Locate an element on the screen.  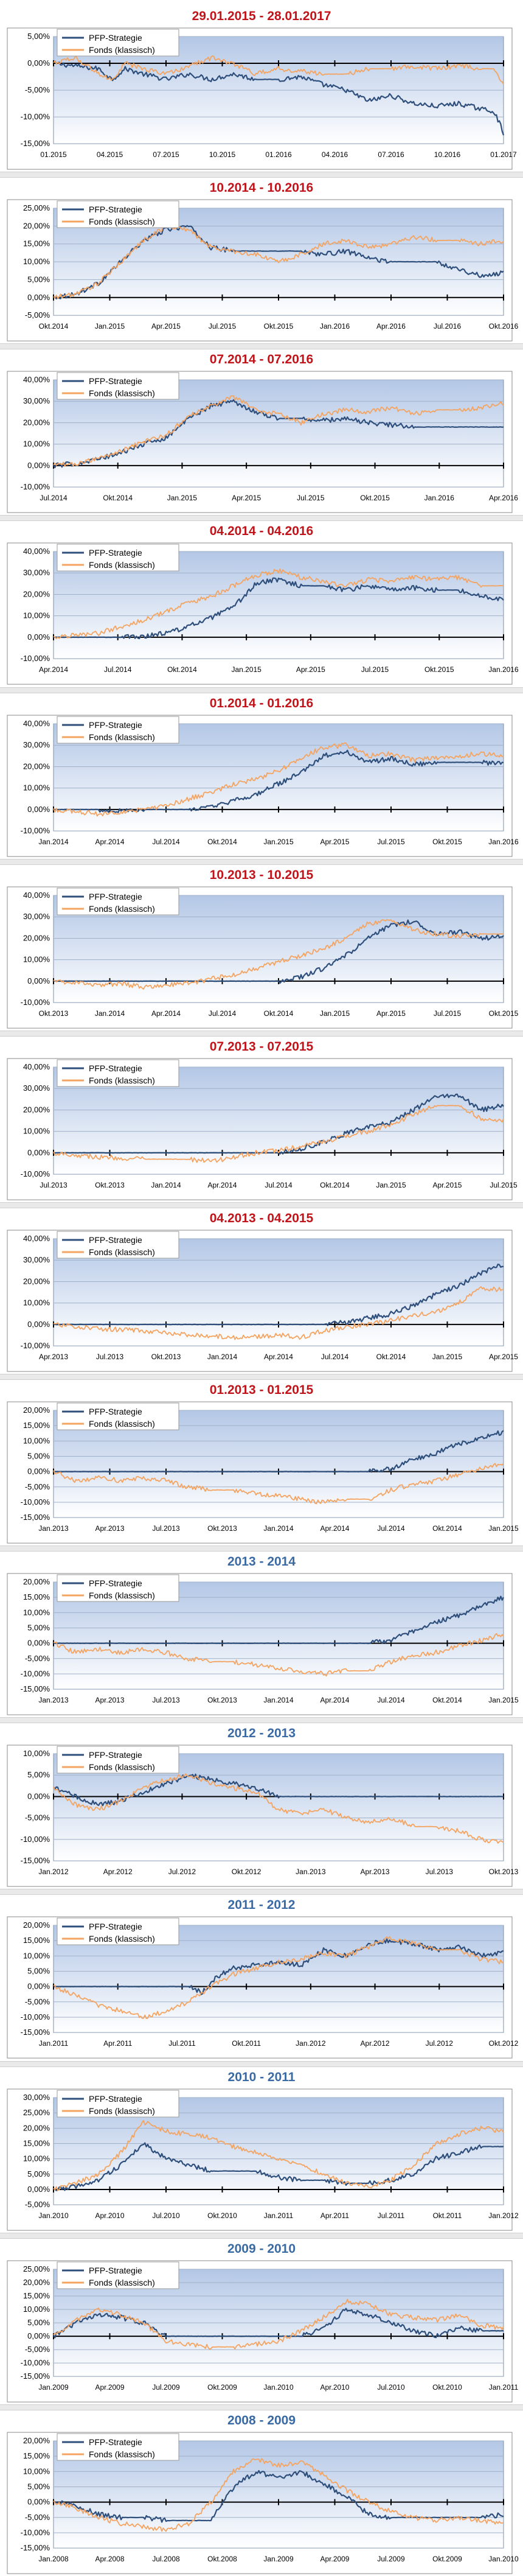
x-tick-label: Jan.2012 is located at coordinates (311, 2043).